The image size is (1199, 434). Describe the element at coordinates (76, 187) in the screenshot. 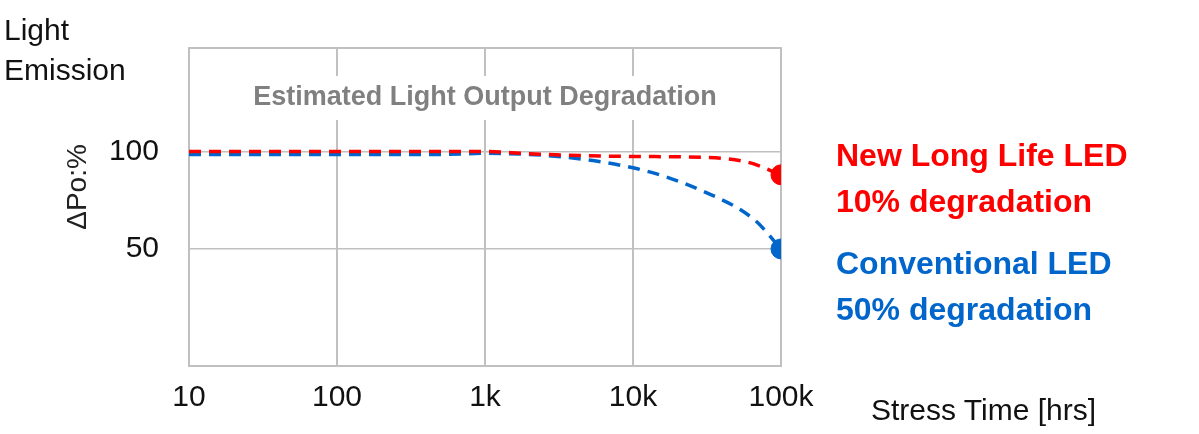

I see `text: ΔPo:%` at that location.